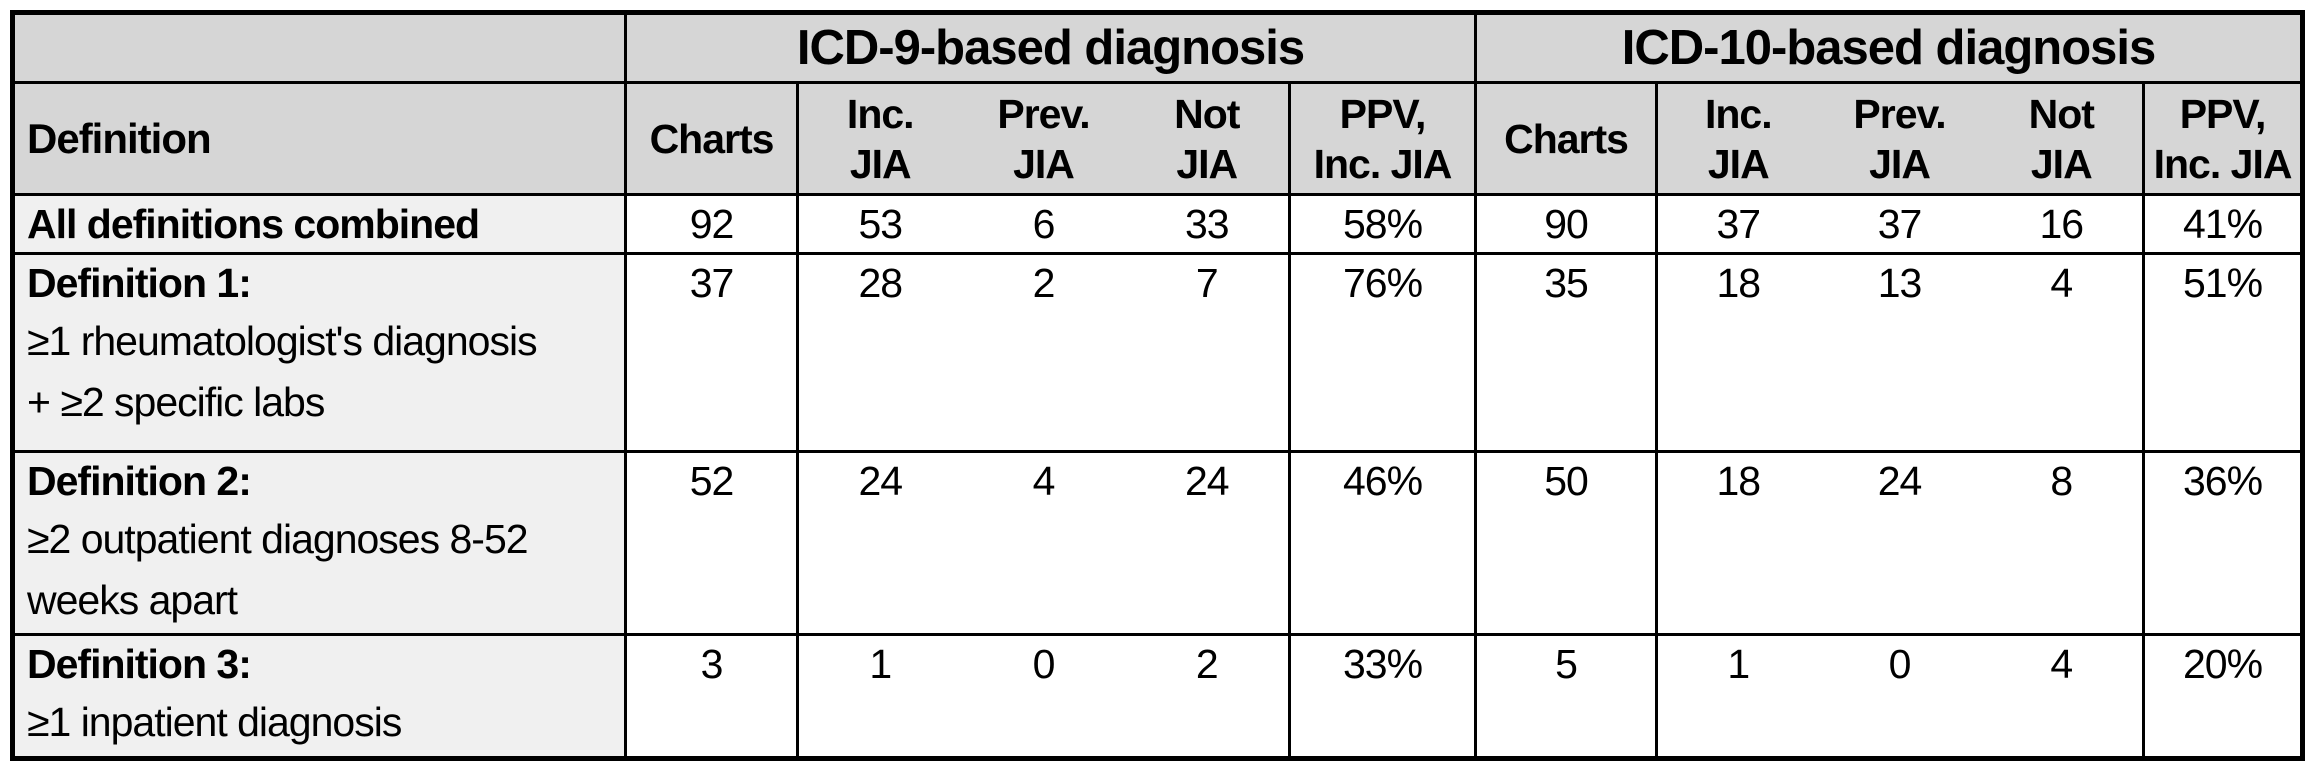 This screenshot has height=770, width=2310. Describe the element at coordinates (1207, 352) in the screenshot. I see `value-cell: 7` at that location.